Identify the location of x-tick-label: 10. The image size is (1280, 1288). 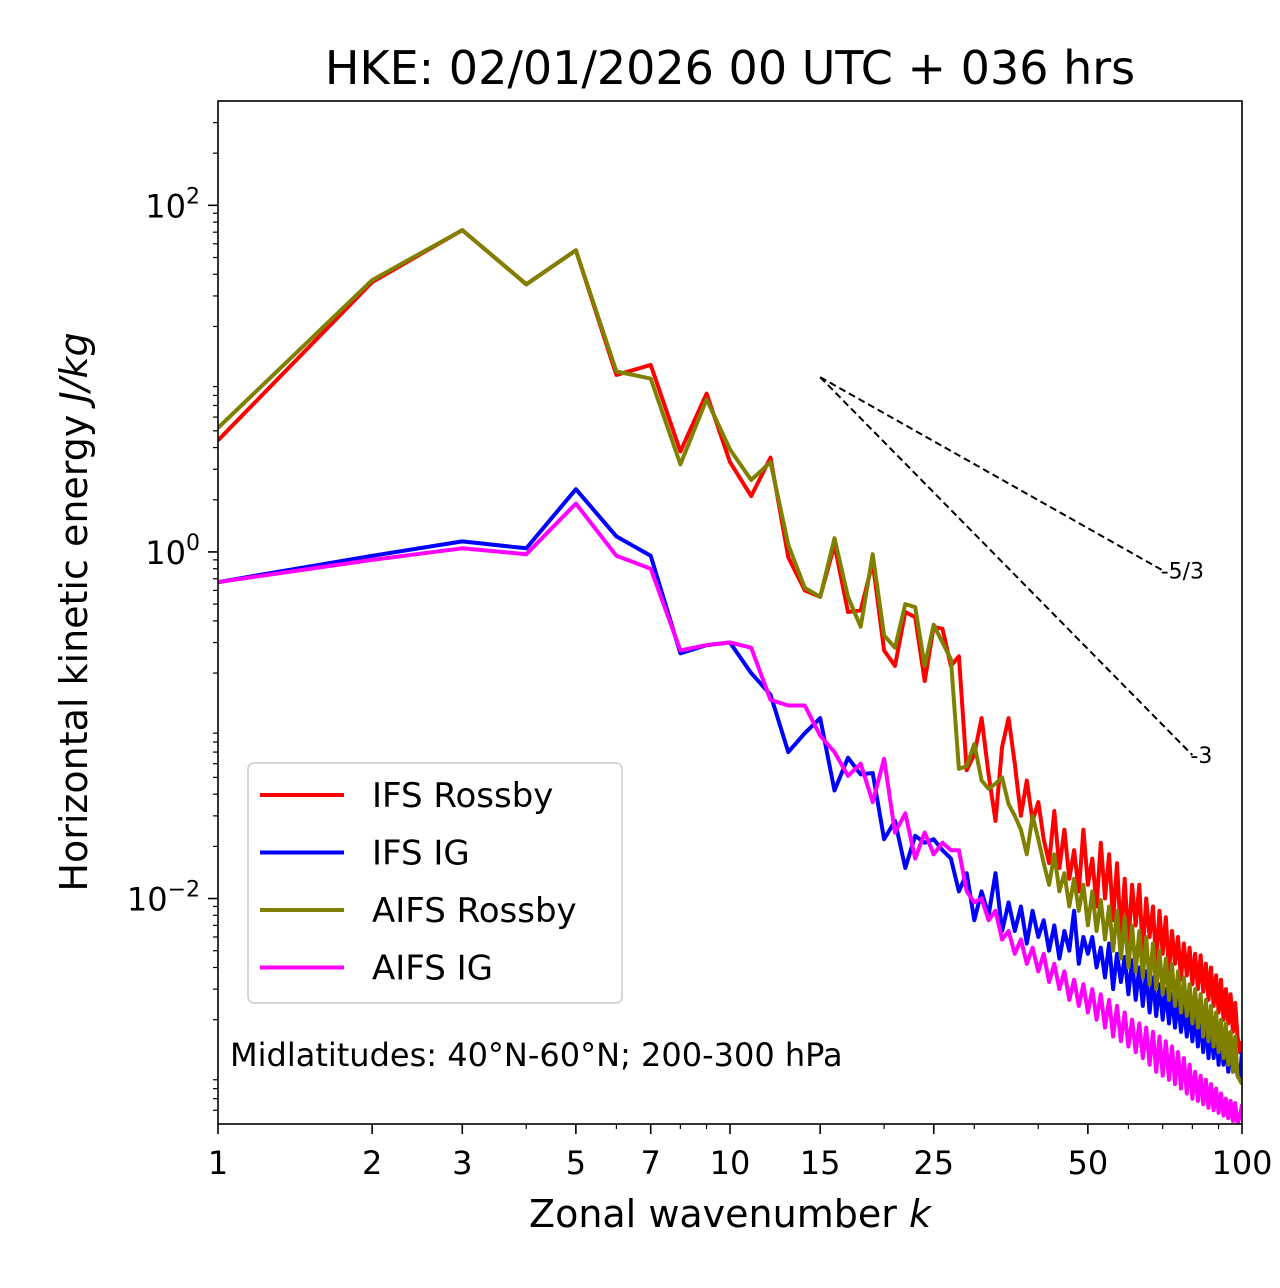
(730, 1163).